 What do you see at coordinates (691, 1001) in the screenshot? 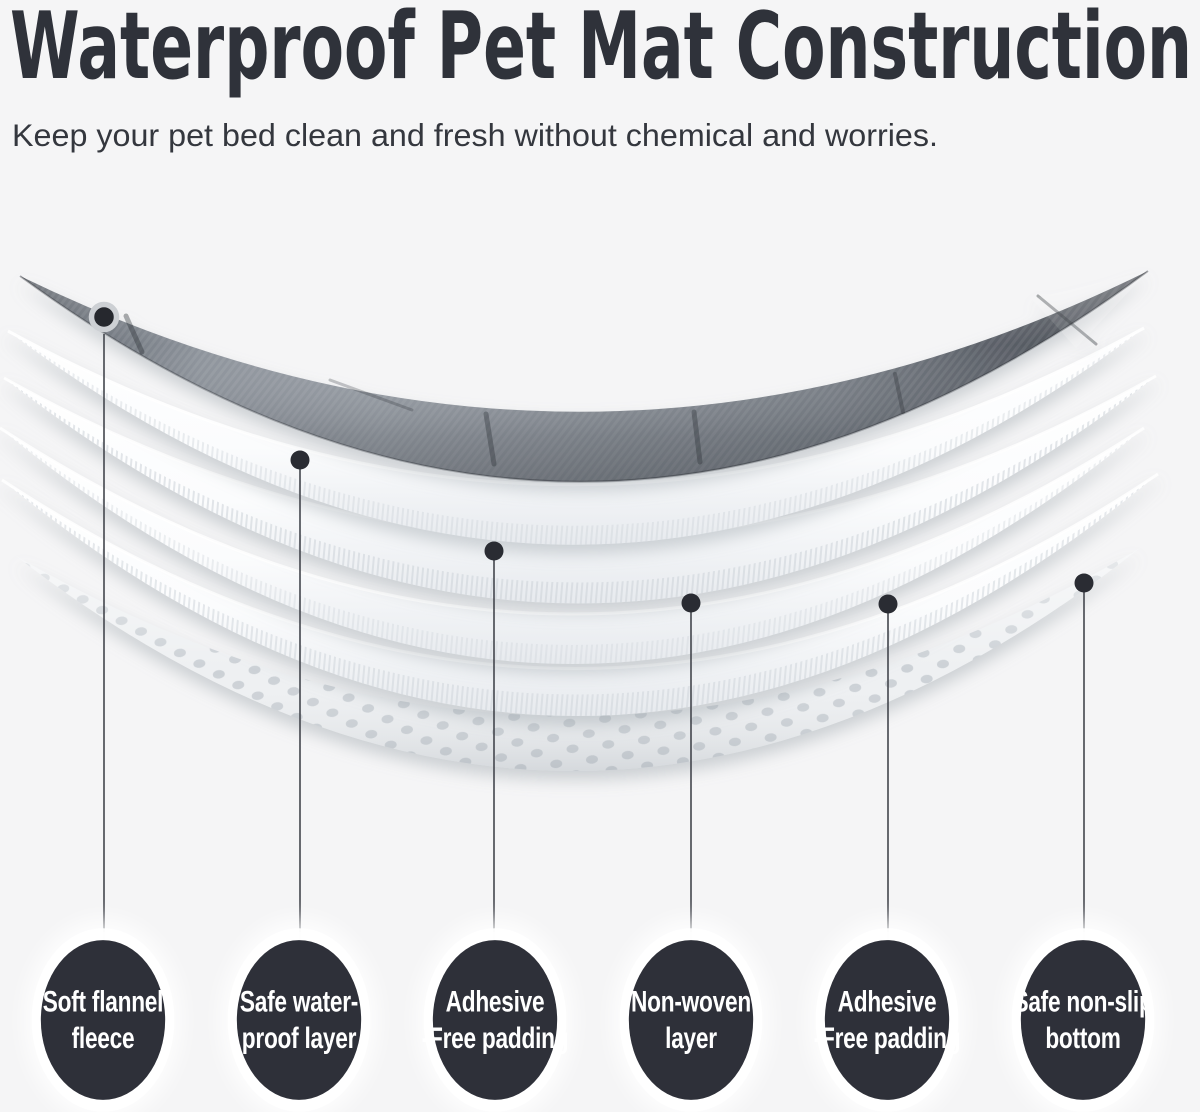
I see `callout-label-line: Non-woven` at bounding box center [691, 1001].